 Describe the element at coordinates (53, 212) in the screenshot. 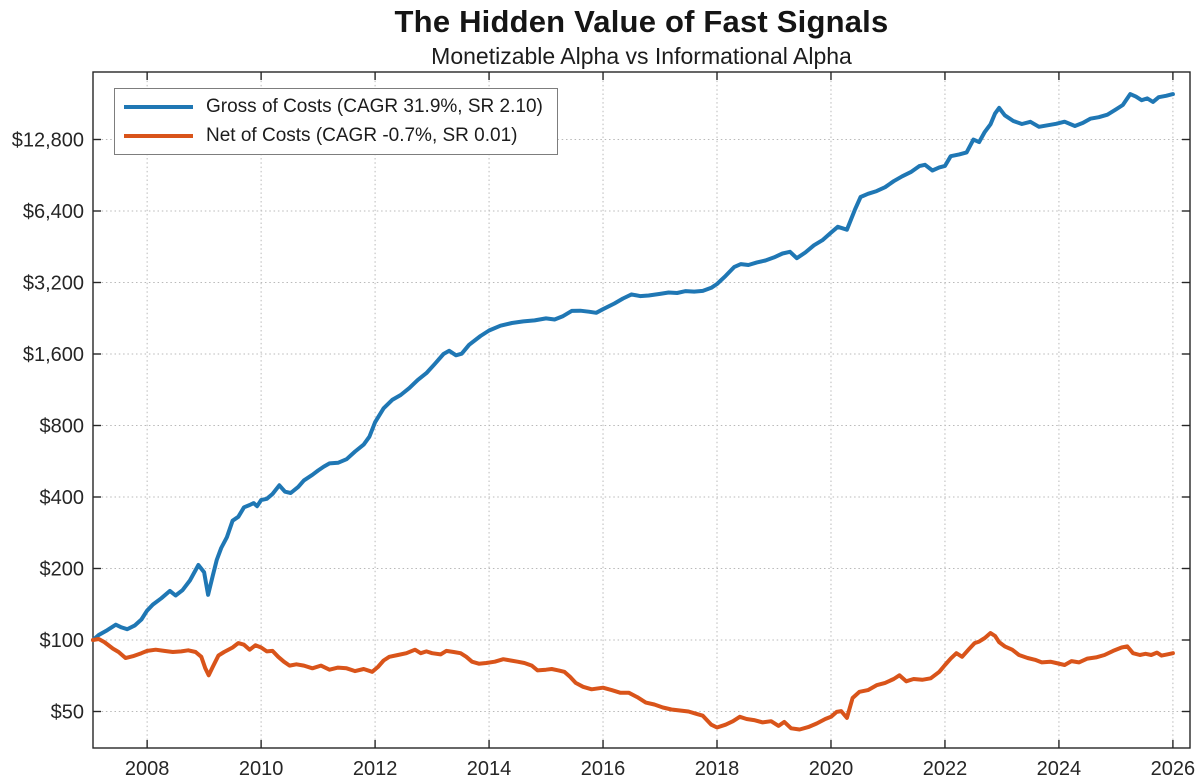

I see `y-tick-label: $6,400` at that location.